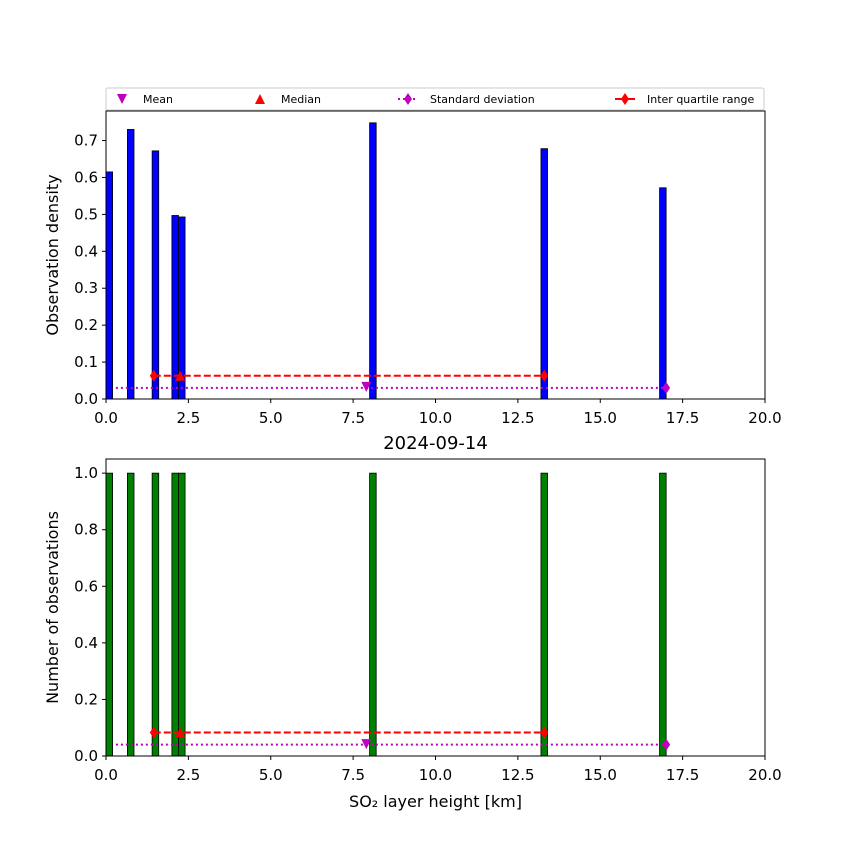  I want to click on x-axis-label: SO₂ layer height [km], so click(435, 801).